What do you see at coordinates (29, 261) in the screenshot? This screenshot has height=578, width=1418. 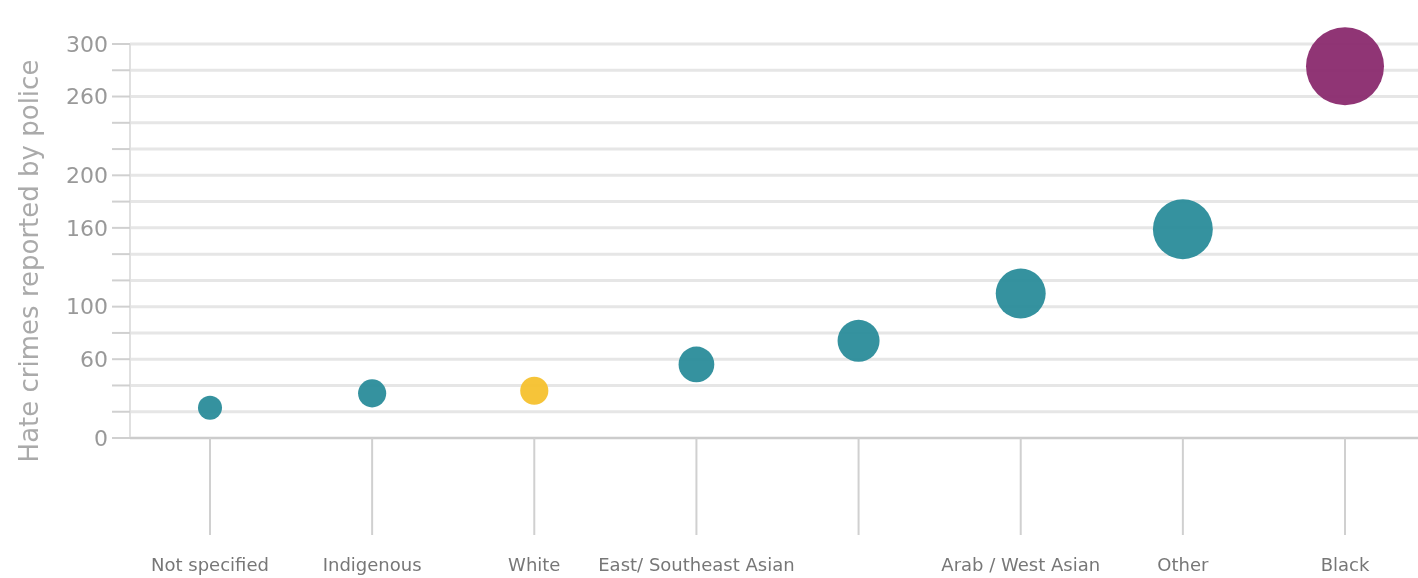 I see `y-axis-title: Hate crimes reported by police` at bounding box center [29, 261].